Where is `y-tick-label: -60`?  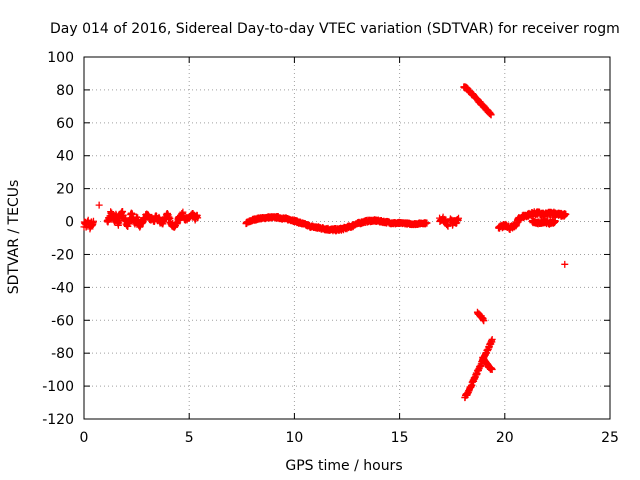
y-tick-label: -60 is located at coordinates (62, 321).